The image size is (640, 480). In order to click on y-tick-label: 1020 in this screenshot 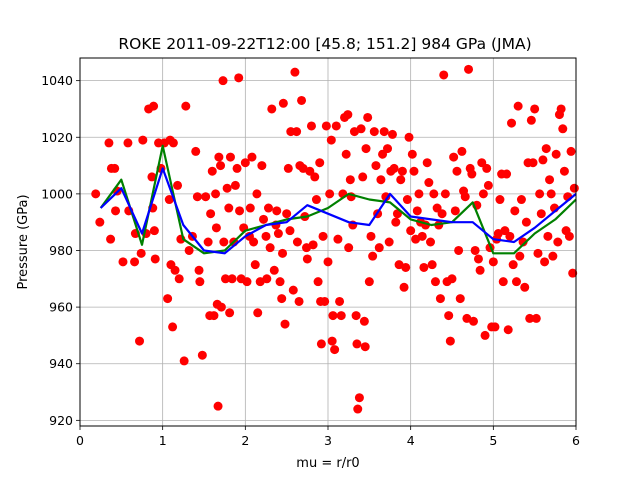, I will do `click(57, 137)`.